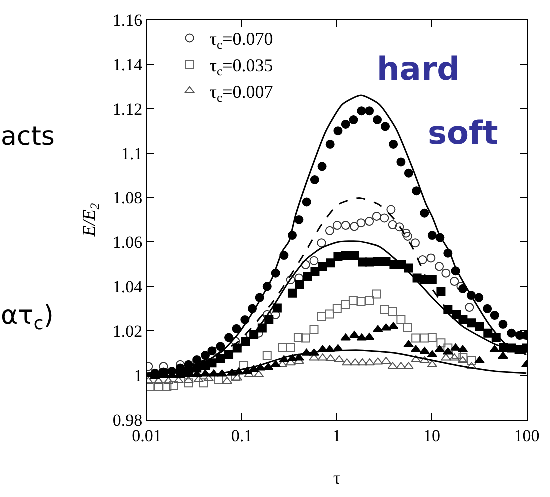 The image size is (550, 497). Describe the element at coordinates (28, 137) in the screenshot. I see `text: acts` at that location.